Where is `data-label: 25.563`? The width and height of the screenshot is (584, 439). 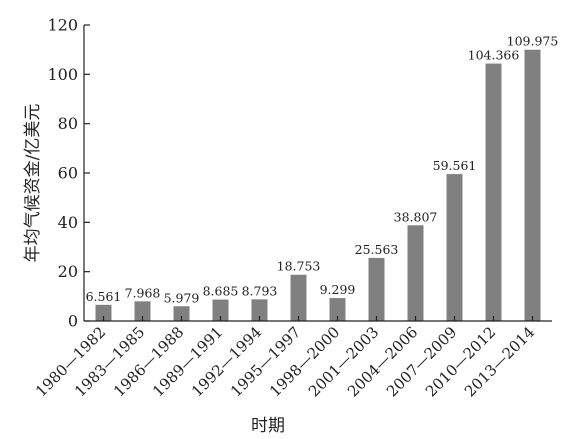 data-label: 25.563 is located at coordinates (377, 249).